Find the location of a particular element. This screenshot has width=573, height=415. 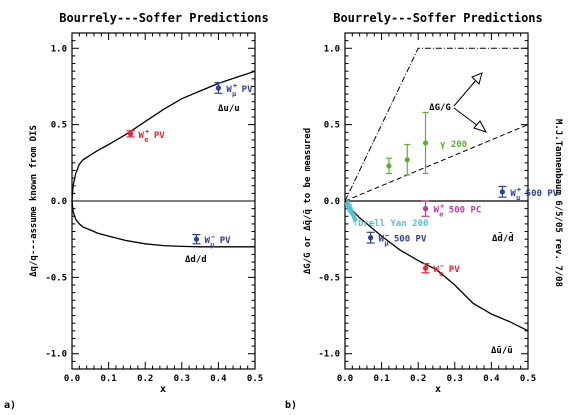

panel-b-y-label: ΔG/G or Δq̄/q̄ to be measured is located at coordinates (308, 201).